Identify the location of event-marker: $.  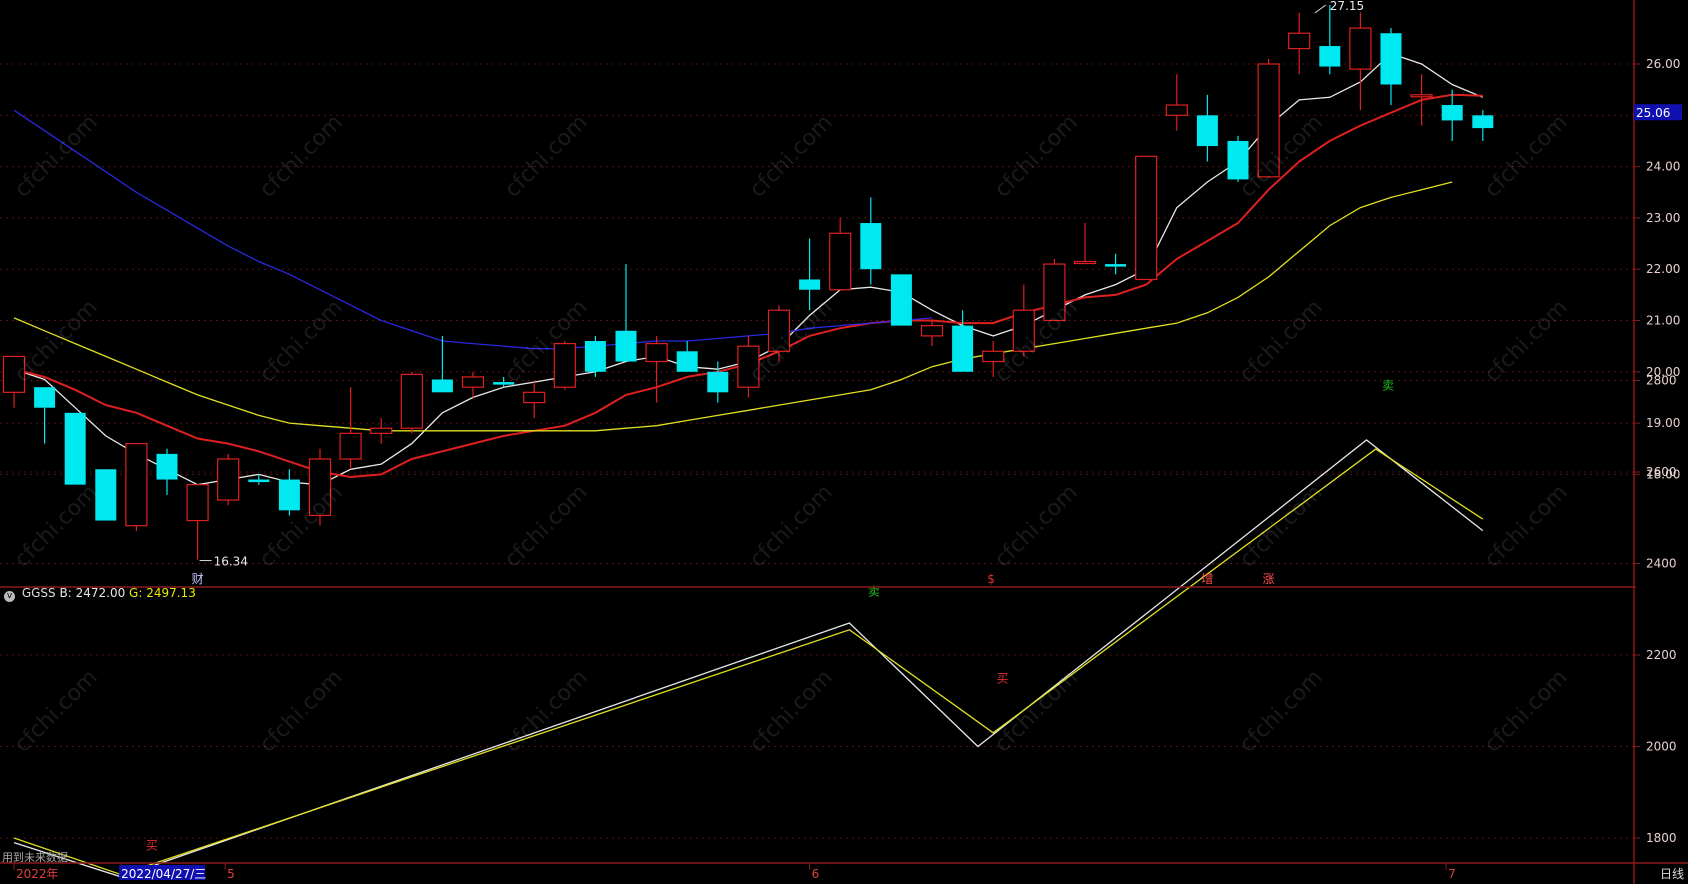
(991, 579).